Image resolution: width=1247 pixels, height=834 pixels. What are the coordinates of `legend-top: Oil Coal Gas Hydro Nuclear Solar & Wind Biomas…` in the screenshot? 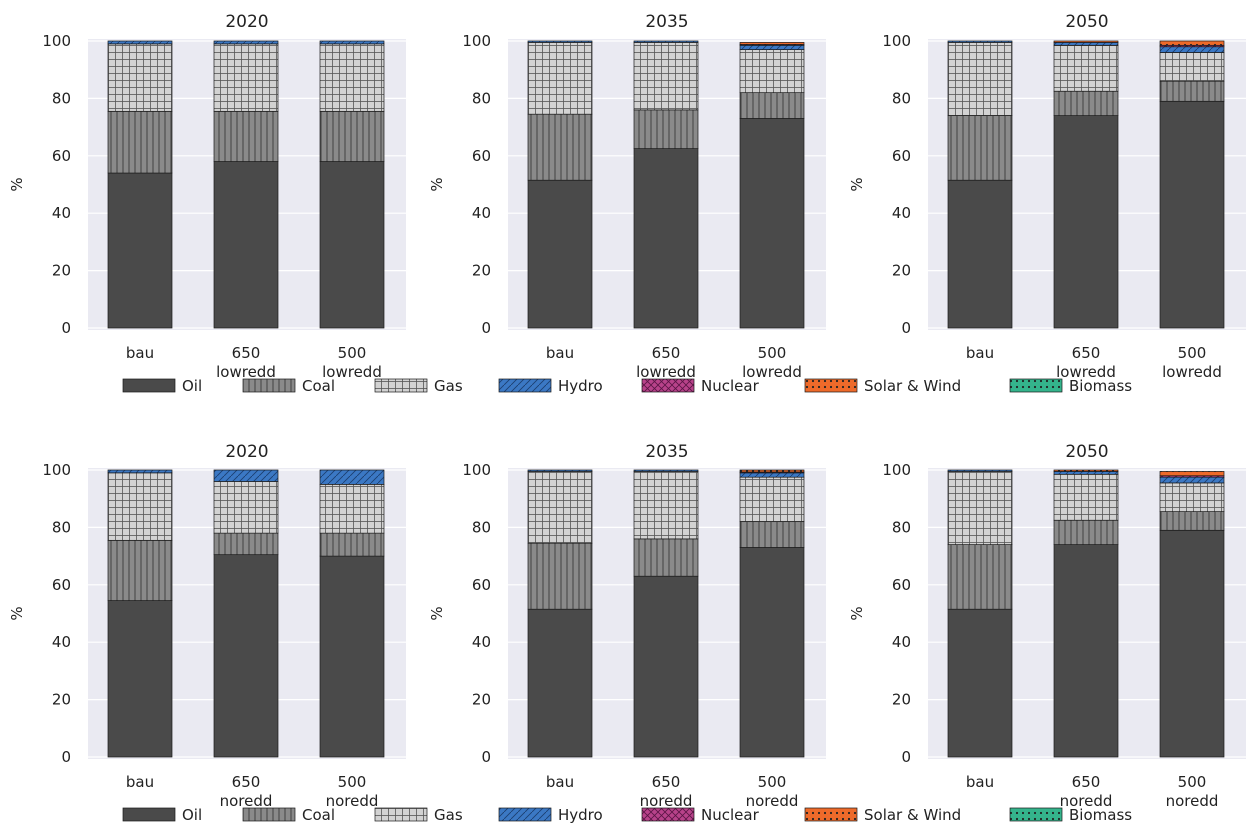 It's located at (627, 386).